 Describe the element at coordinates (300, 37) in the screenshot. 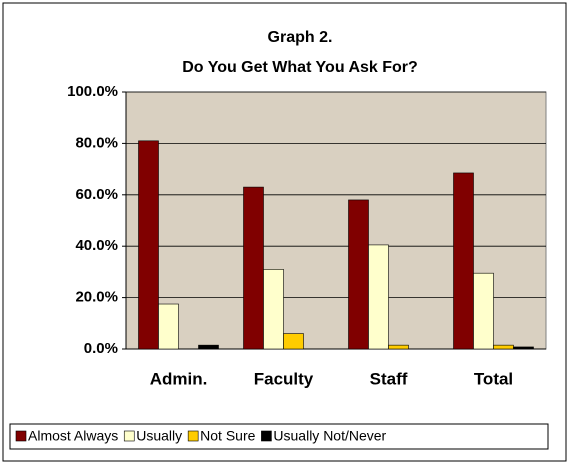

I see `chart-title: Graph 2.` at that location.